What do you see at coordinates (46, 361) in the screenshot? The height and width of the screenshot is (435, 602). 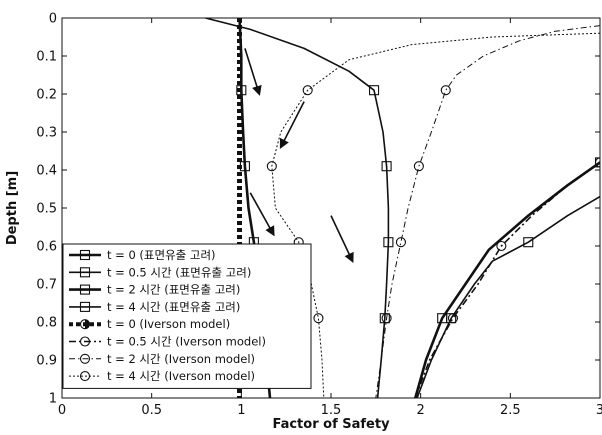 I see `y-tick-label: 0.9` at bounding box center [46, 361].